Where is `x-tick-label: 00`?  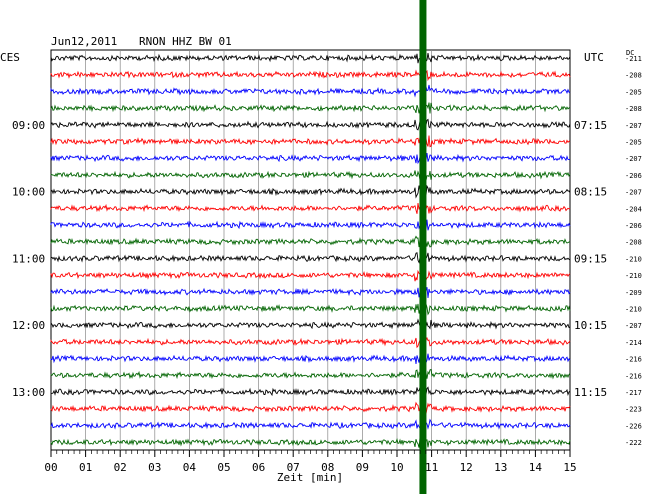 x-tick-label: 00 is located at coordinates (50, 467).